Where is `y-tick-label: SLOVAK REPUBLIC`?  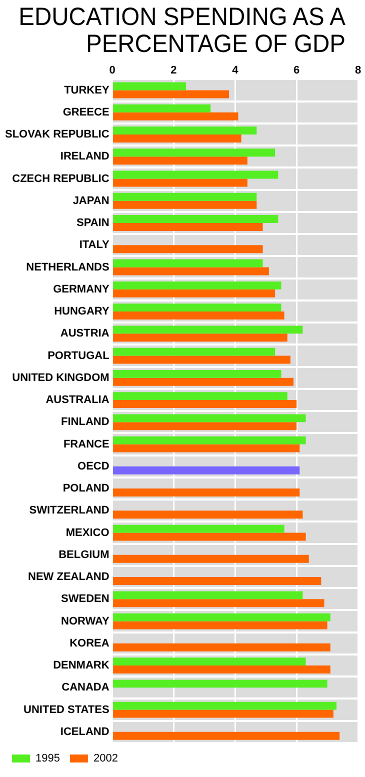
y-tick-label: SLOVAK REPUBLIC is located at coordinates (57, 134).